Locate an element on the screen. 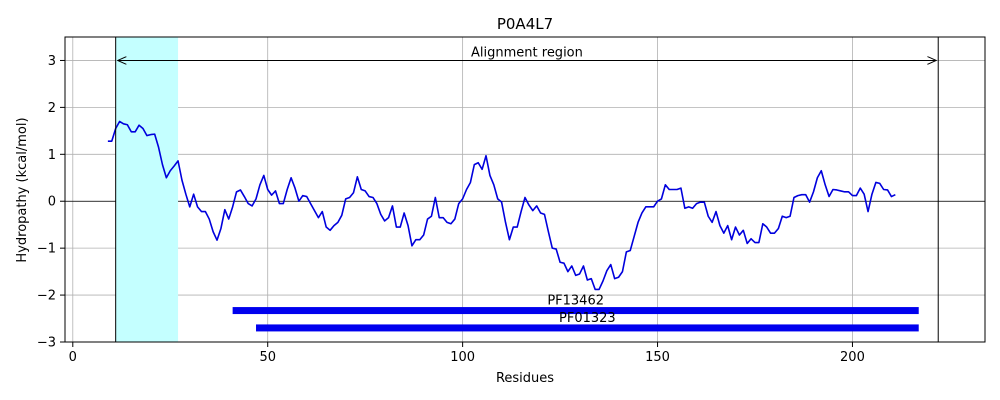  y-tick-label: 2 is located at coordinates (52, 108).